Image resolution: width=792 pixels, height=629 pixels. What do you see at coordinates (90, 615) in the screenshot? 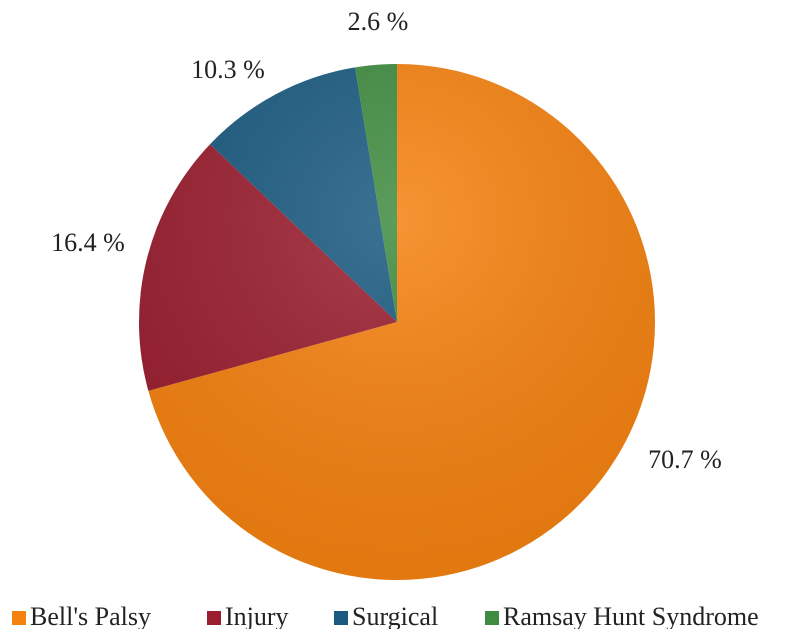
I see `legend-label: Bell's Palsy` at bounding box center [90, 615].